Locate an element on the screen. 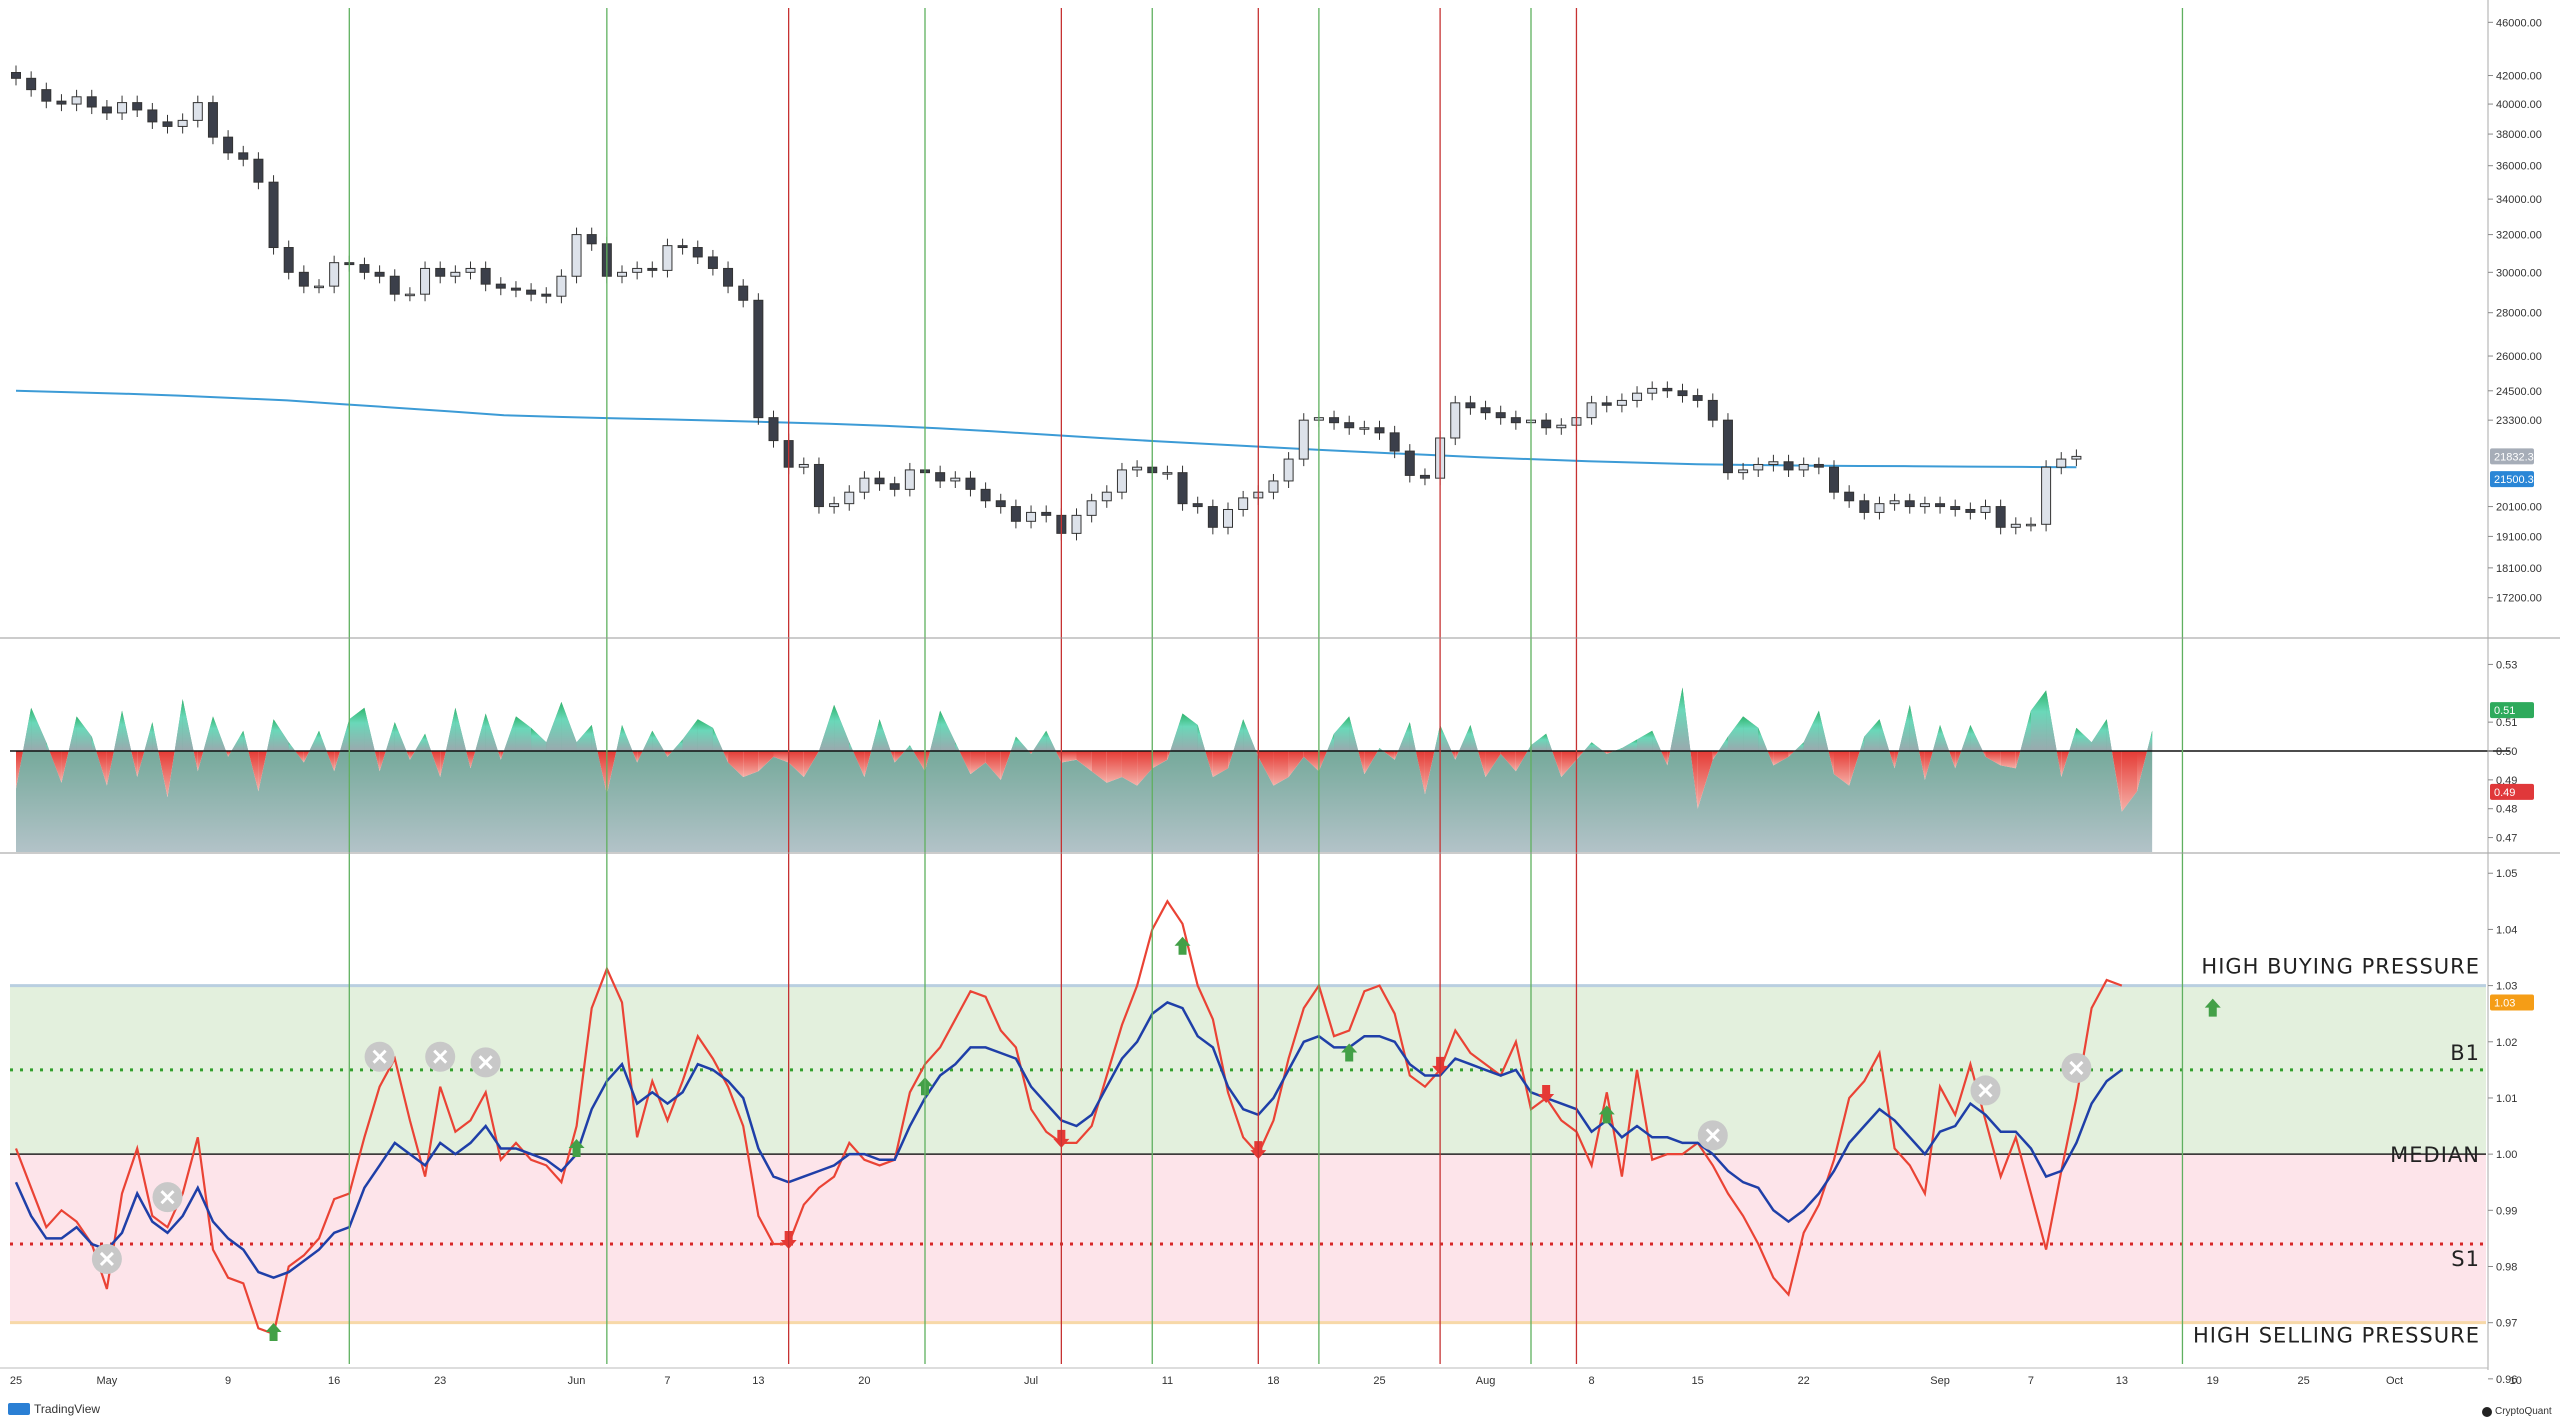 The width and height of the screenshot is (2560, 1426). x-tick-label: 19 is located at coordinates (2213, 1381).